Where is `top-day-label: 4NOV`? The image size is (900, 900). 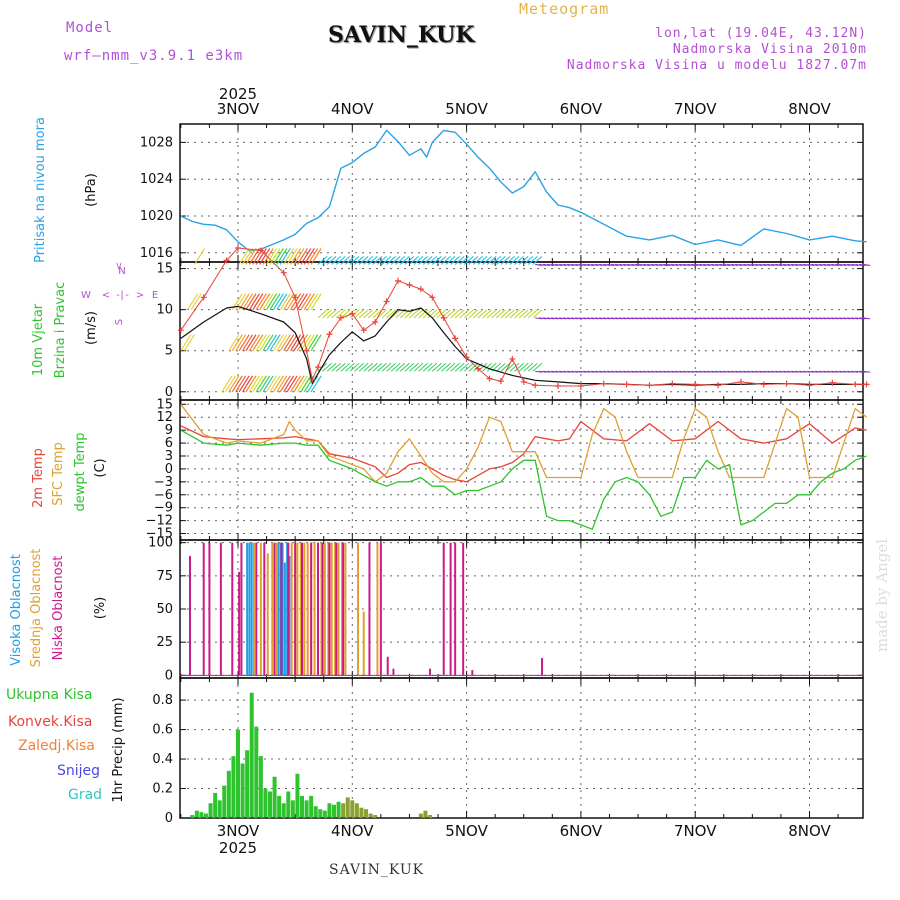 top-day-label: 4NOV is located at coordinates (352, 109).